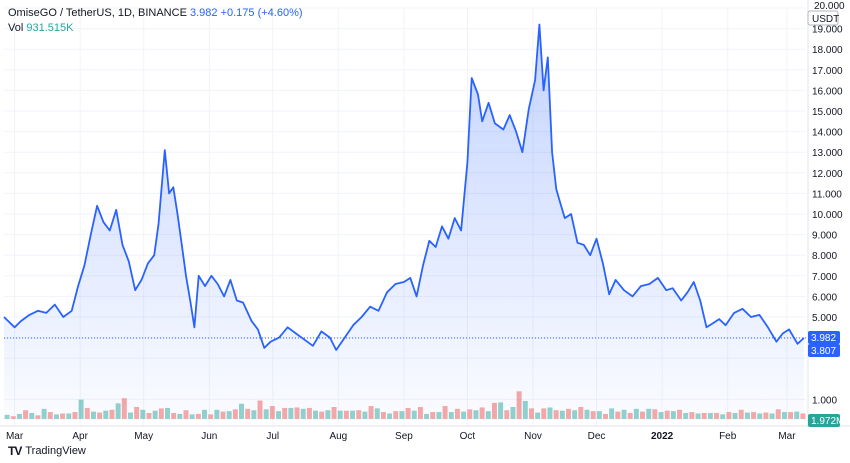  I want to click on x-tick-label: Jun, so click(209, 436).